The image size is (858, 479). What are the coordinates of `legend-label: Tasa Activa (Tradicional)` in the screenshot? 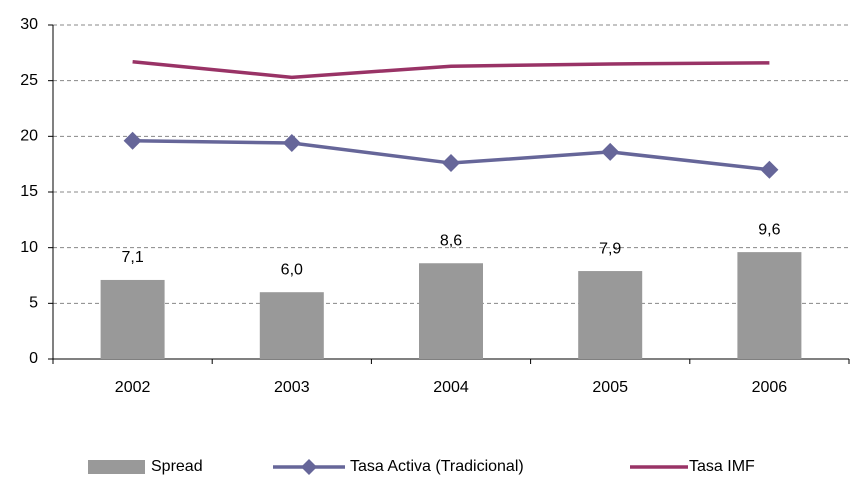 It's located at (437, 466).